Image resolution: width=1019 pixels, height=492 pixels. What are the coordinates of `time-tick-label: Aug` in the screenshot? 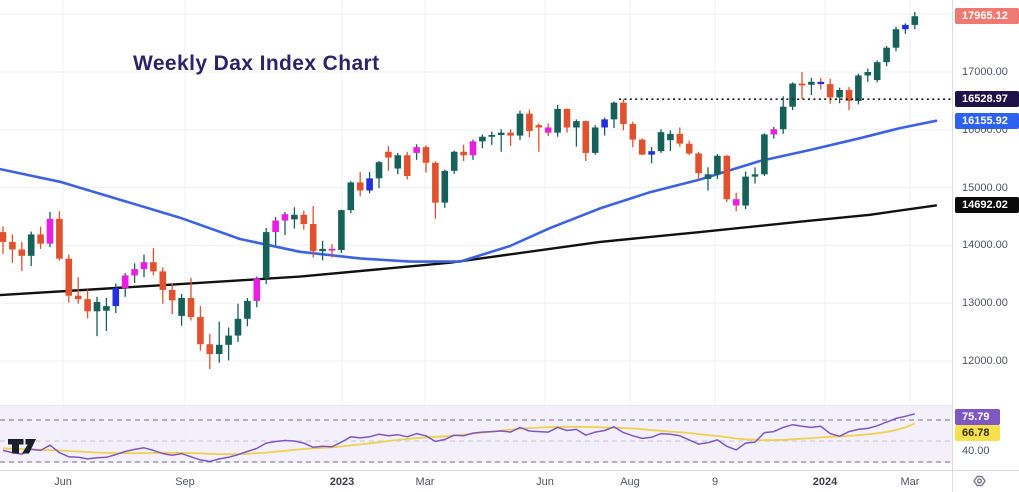 It's located at (630, 482).